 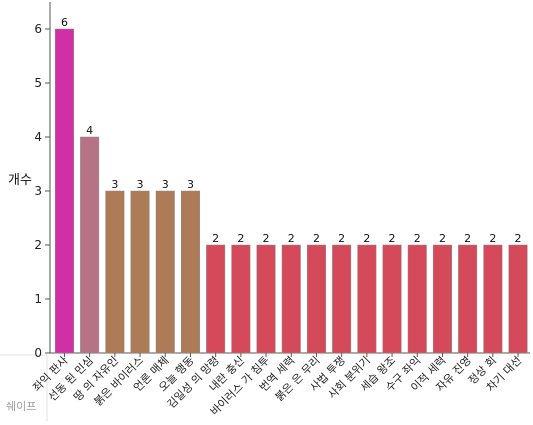 I want to click on y-tick-label: 3, so click(x=38, y=191).